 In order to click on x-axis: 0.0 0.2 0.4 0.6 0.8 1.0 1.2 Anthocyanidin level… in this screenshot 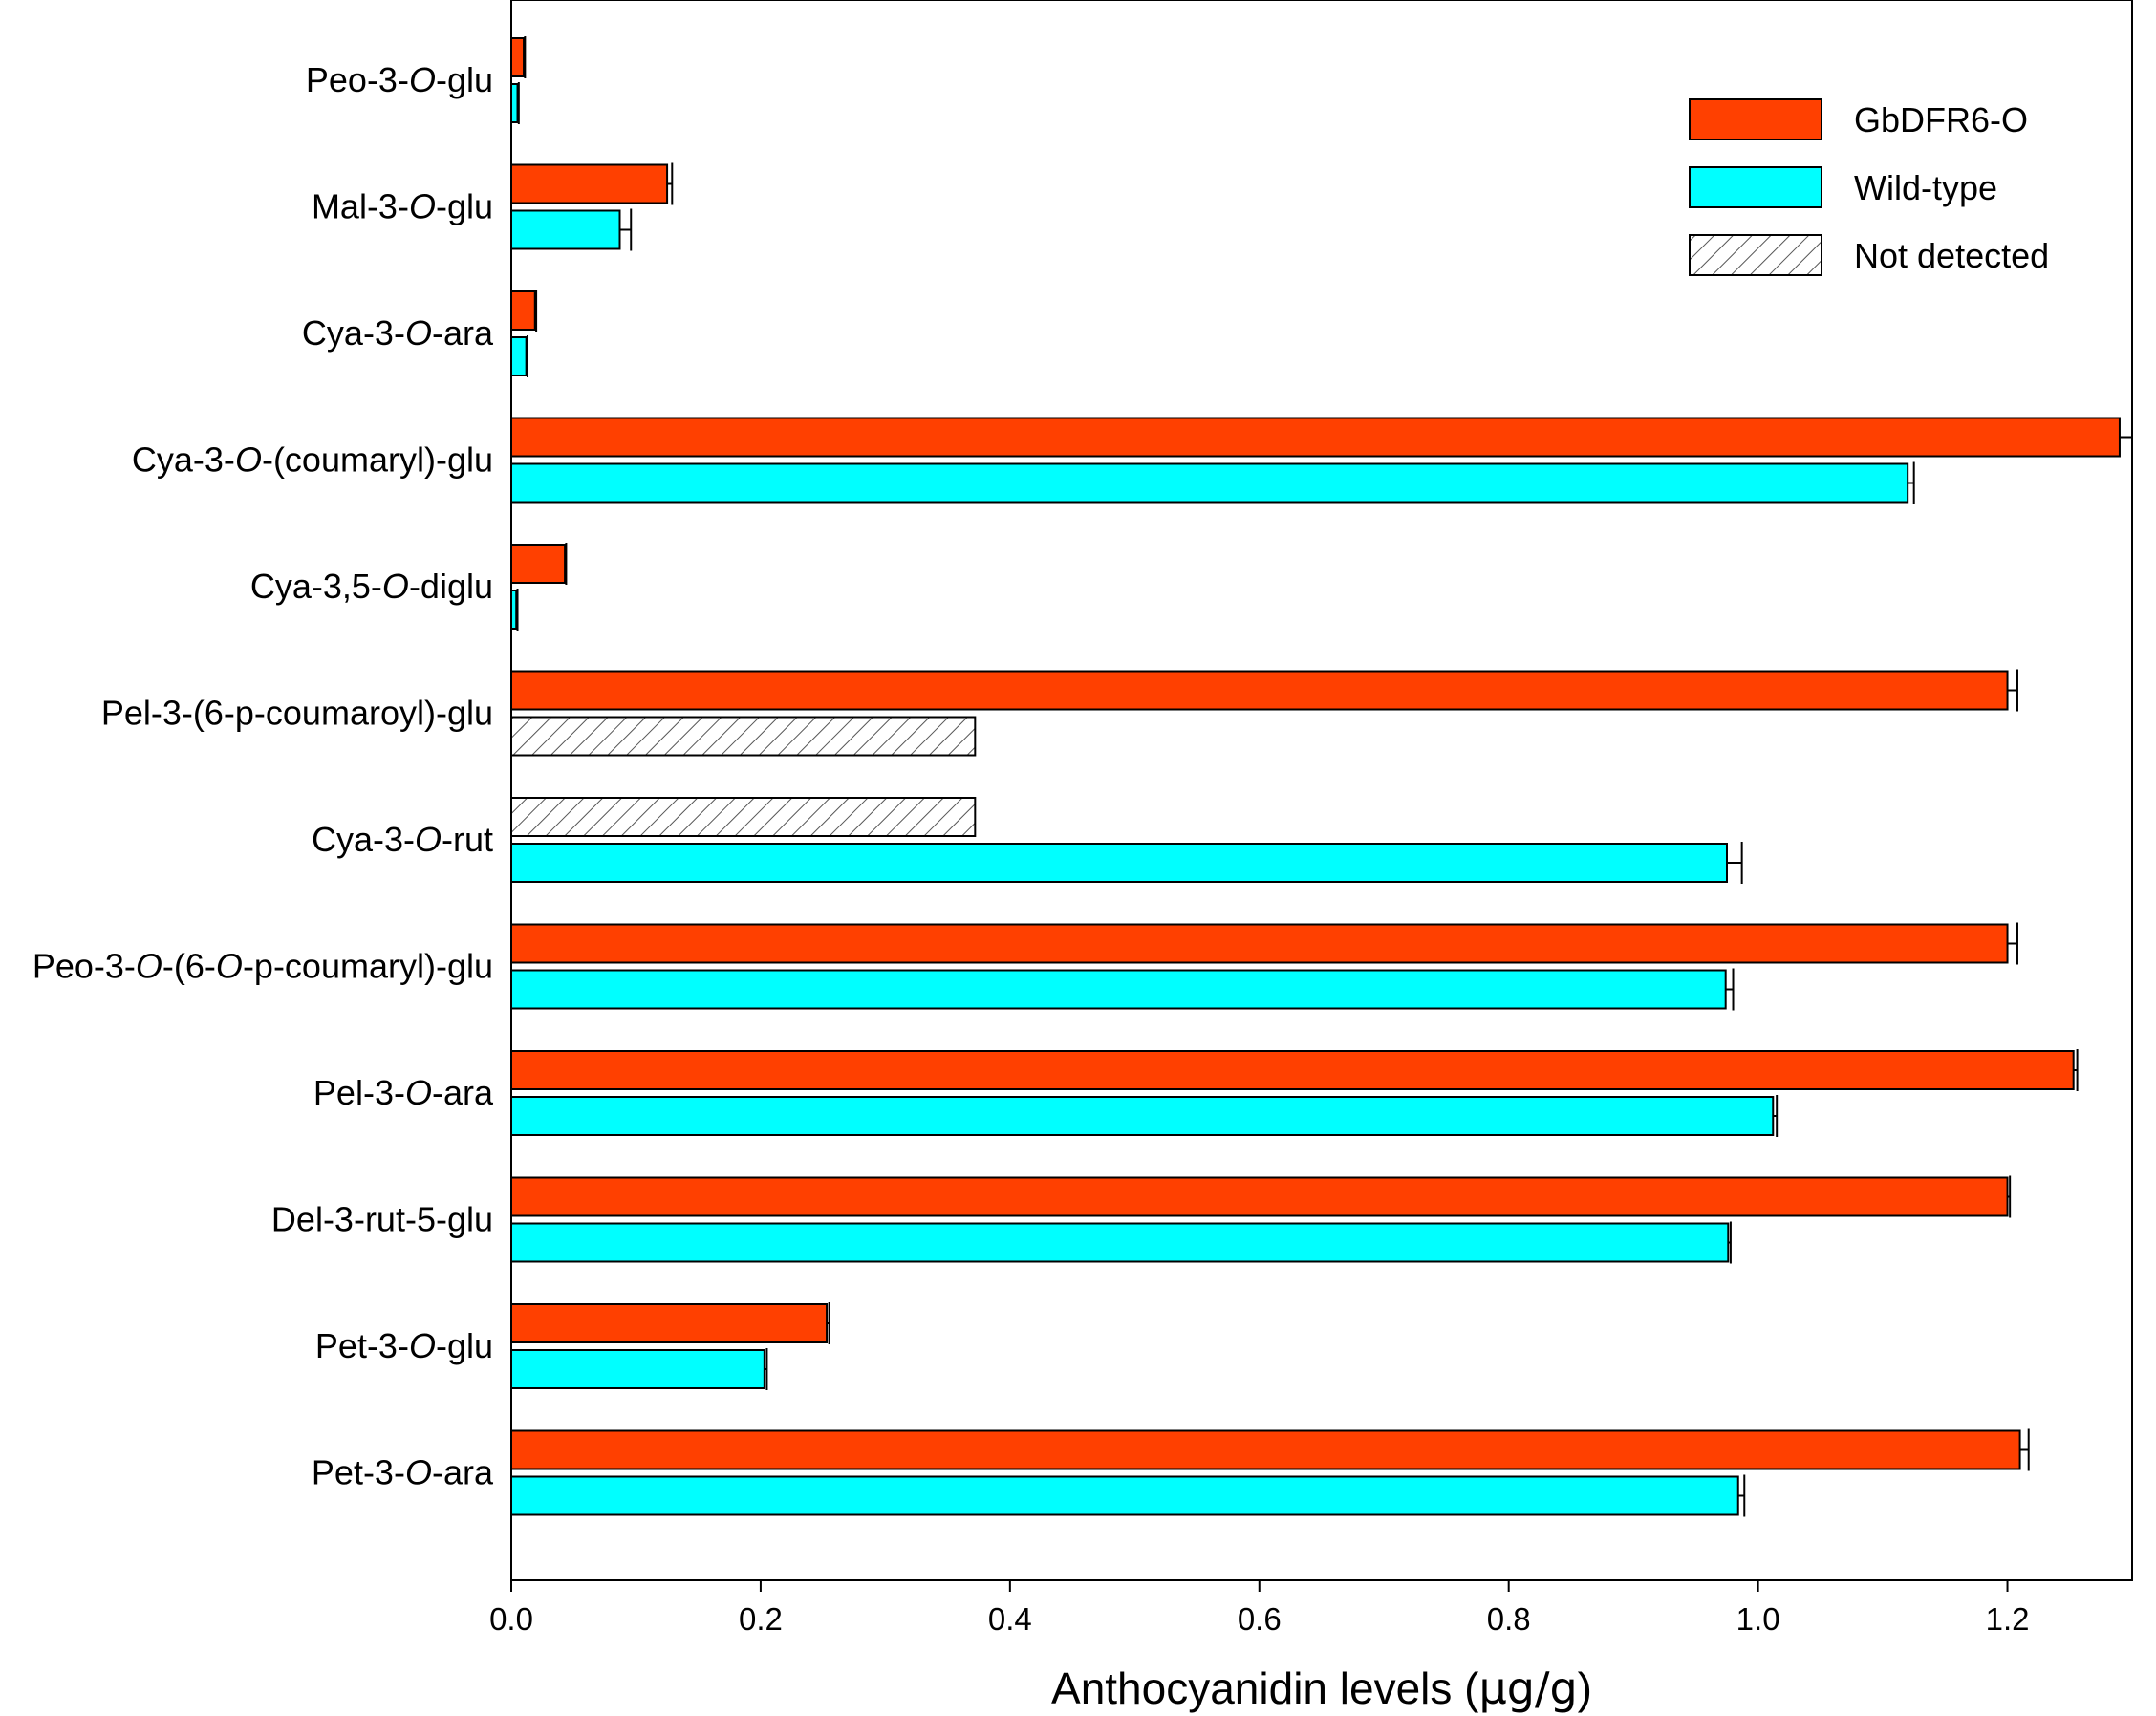, I will do `click(1259, 1647)`.